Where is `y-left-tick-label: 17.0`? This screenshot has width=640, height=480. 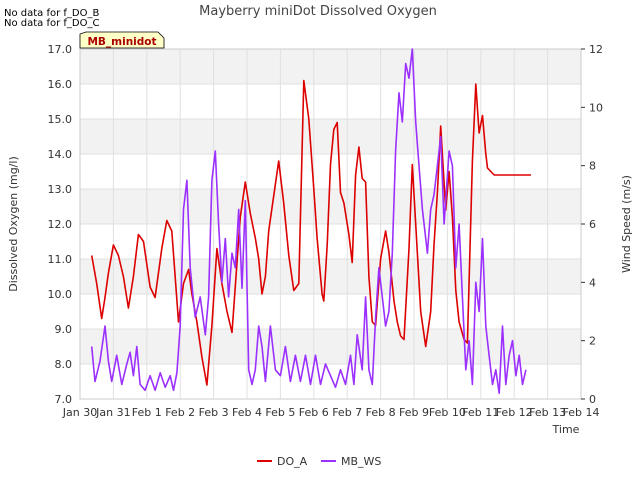
y-left-tick-label: 17.0 is located at coordinates (60, 49).